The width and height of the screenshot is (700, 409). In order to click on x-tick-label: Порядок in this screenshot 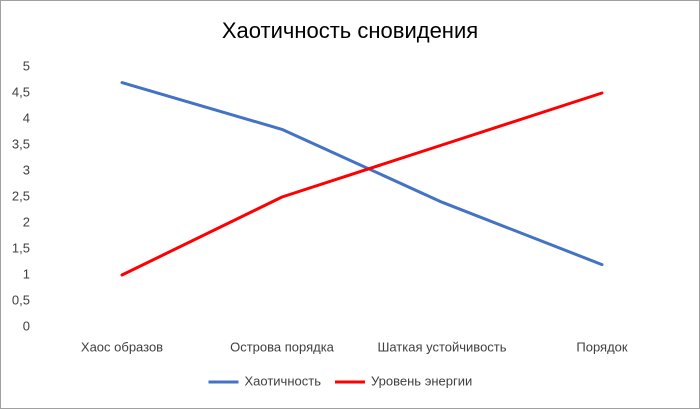, I will do `click(602, 346)`.